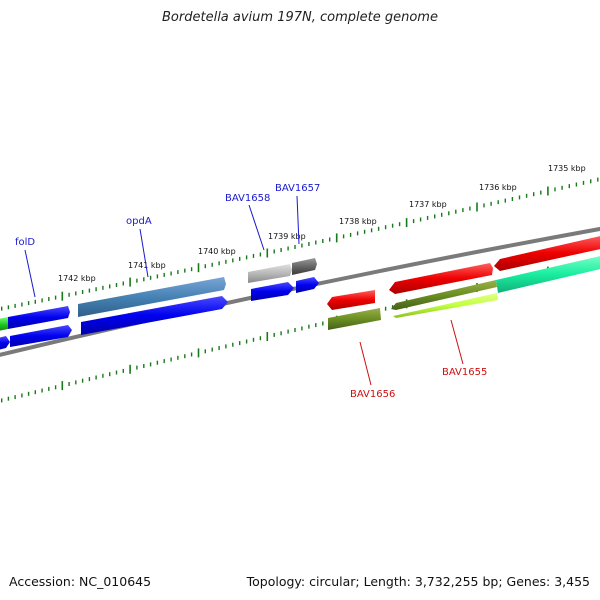  What do you see at coordinates (498, 187) in the screenshot?
I see `ruler-label-1736kbp: 1736 kbp` at bounding box center [498, 187].